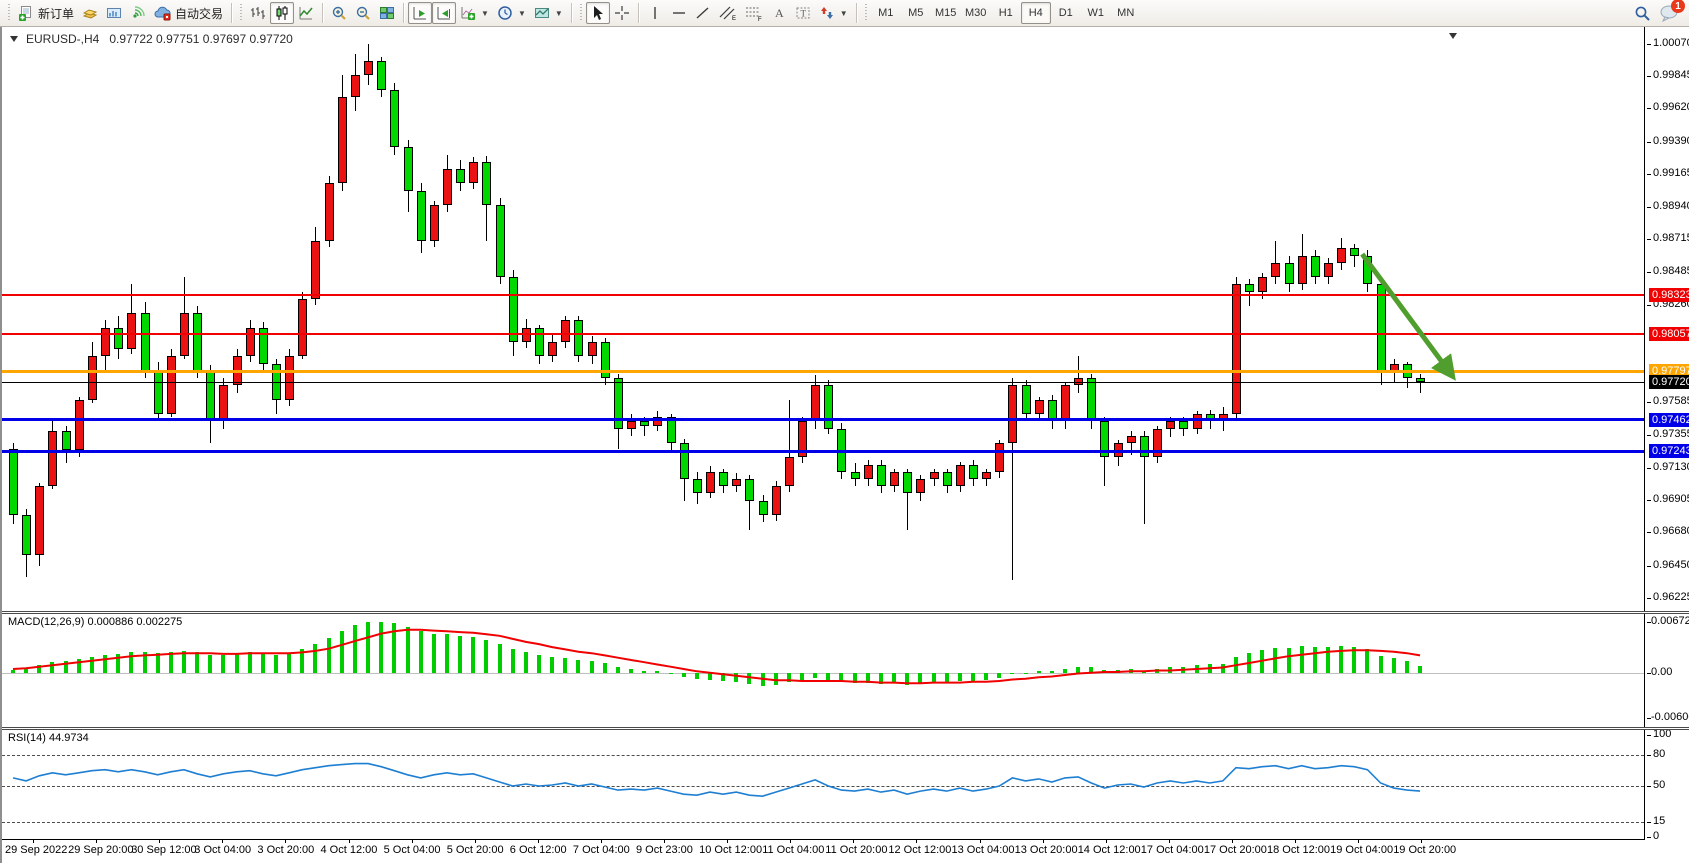  What do you see at coordinates (1669, 451) in the screenshot?
I see `hline-price-tag: 0.97243` at bounding box center [1669, 451].